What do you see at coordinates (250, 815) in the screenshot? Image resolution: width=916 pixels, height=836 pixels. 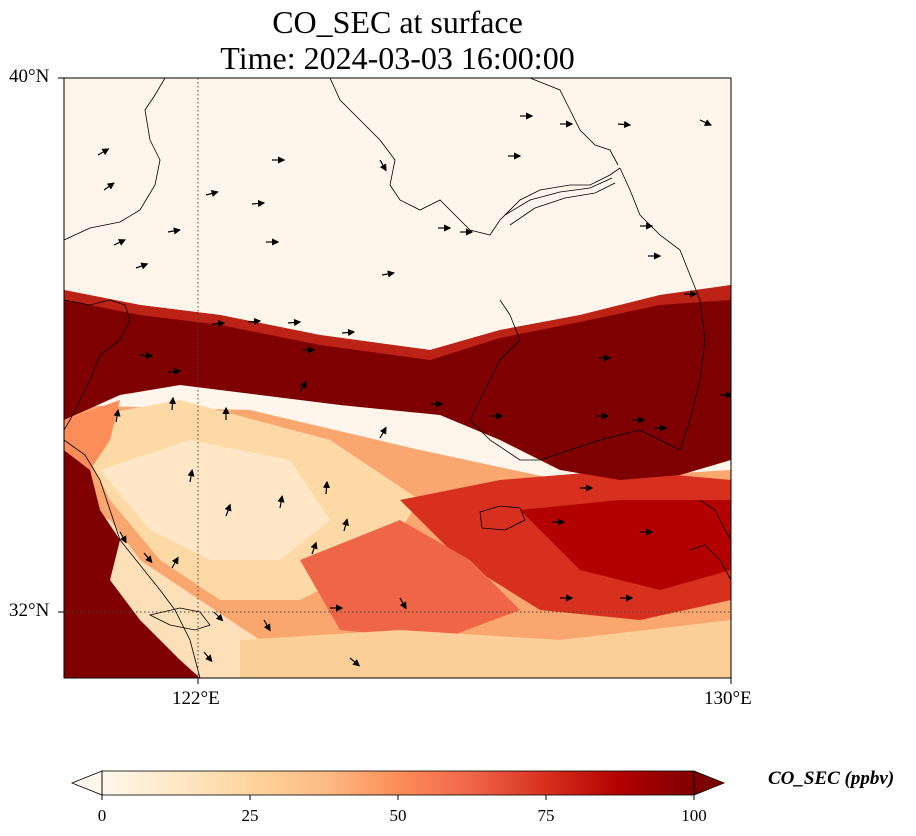 I see `cb-tick-label-25: 25` at bounding box center [250, 815].